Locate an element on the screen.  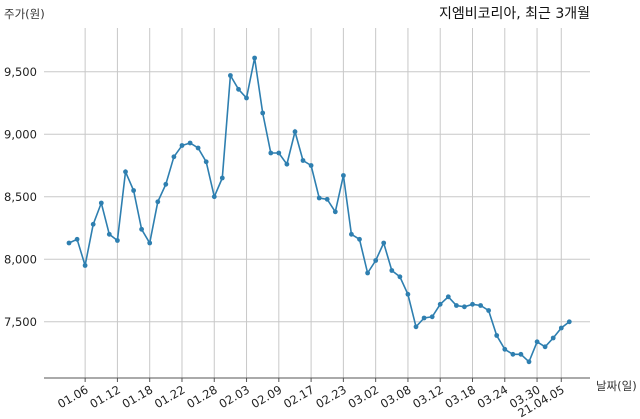
y-axis-label: 주가(원) is located at coordinates (24, 14).